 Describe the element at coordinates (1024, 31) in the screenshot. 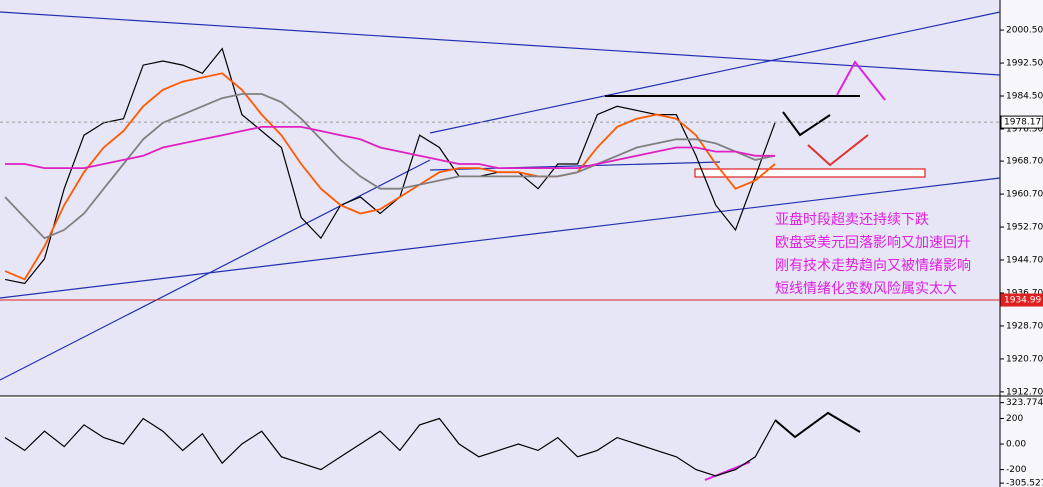

I see `y-tick-label: 2000.50` at that location.